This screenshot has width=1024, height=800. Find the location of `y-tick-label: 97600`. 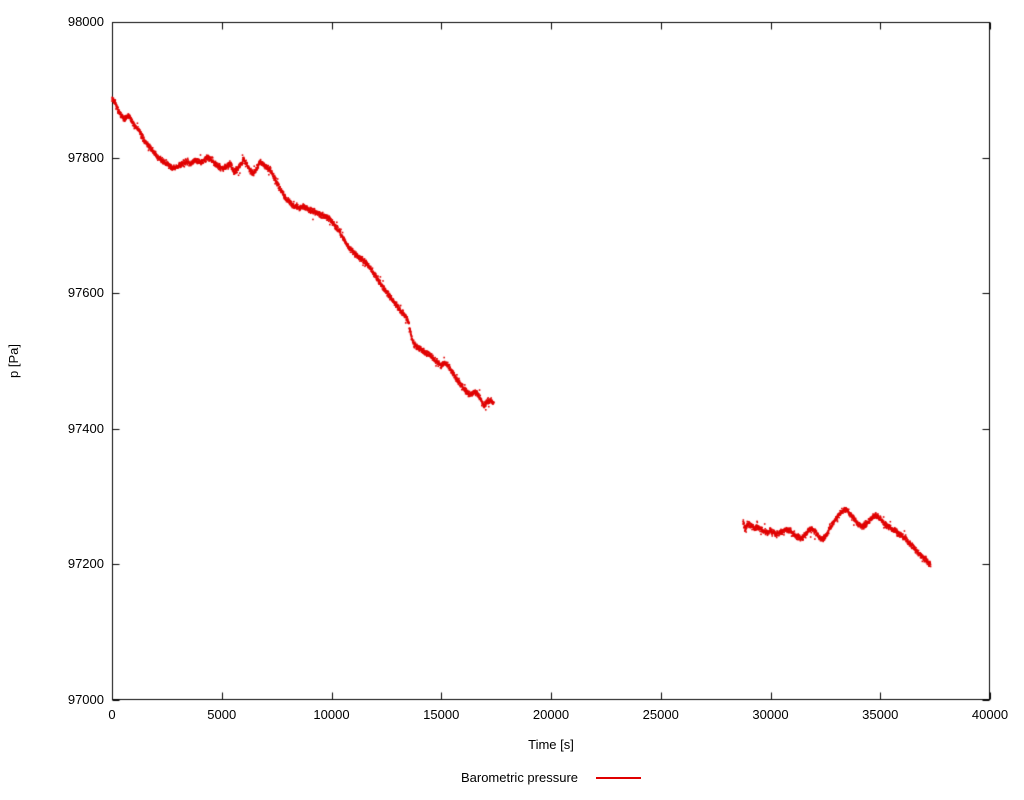

y-tick-label: 97600 is located at coordinates (85, 293).